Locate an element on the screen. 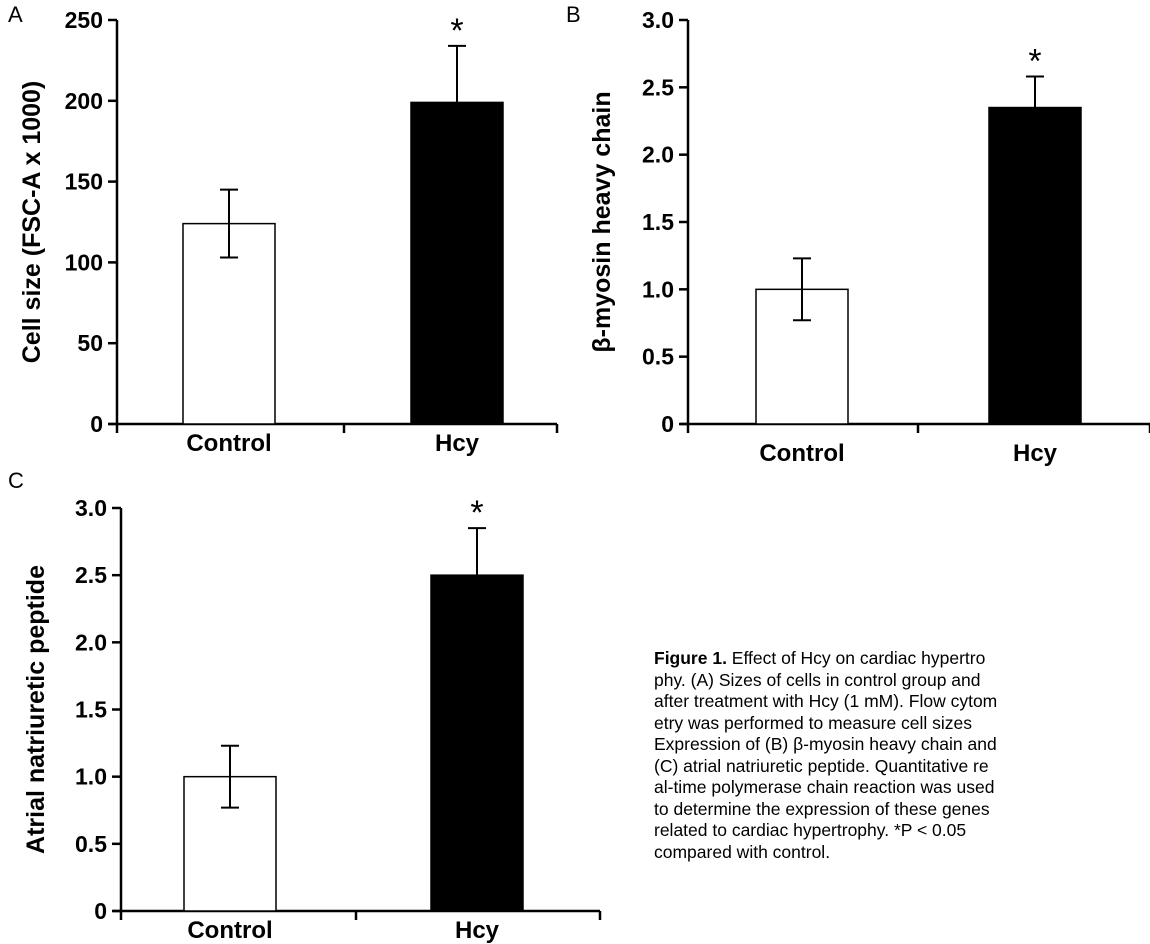 Image resolution: width=1150 pixels, height=944 pixels. y-tick-label: 50 is located at coordinates (90, 343).